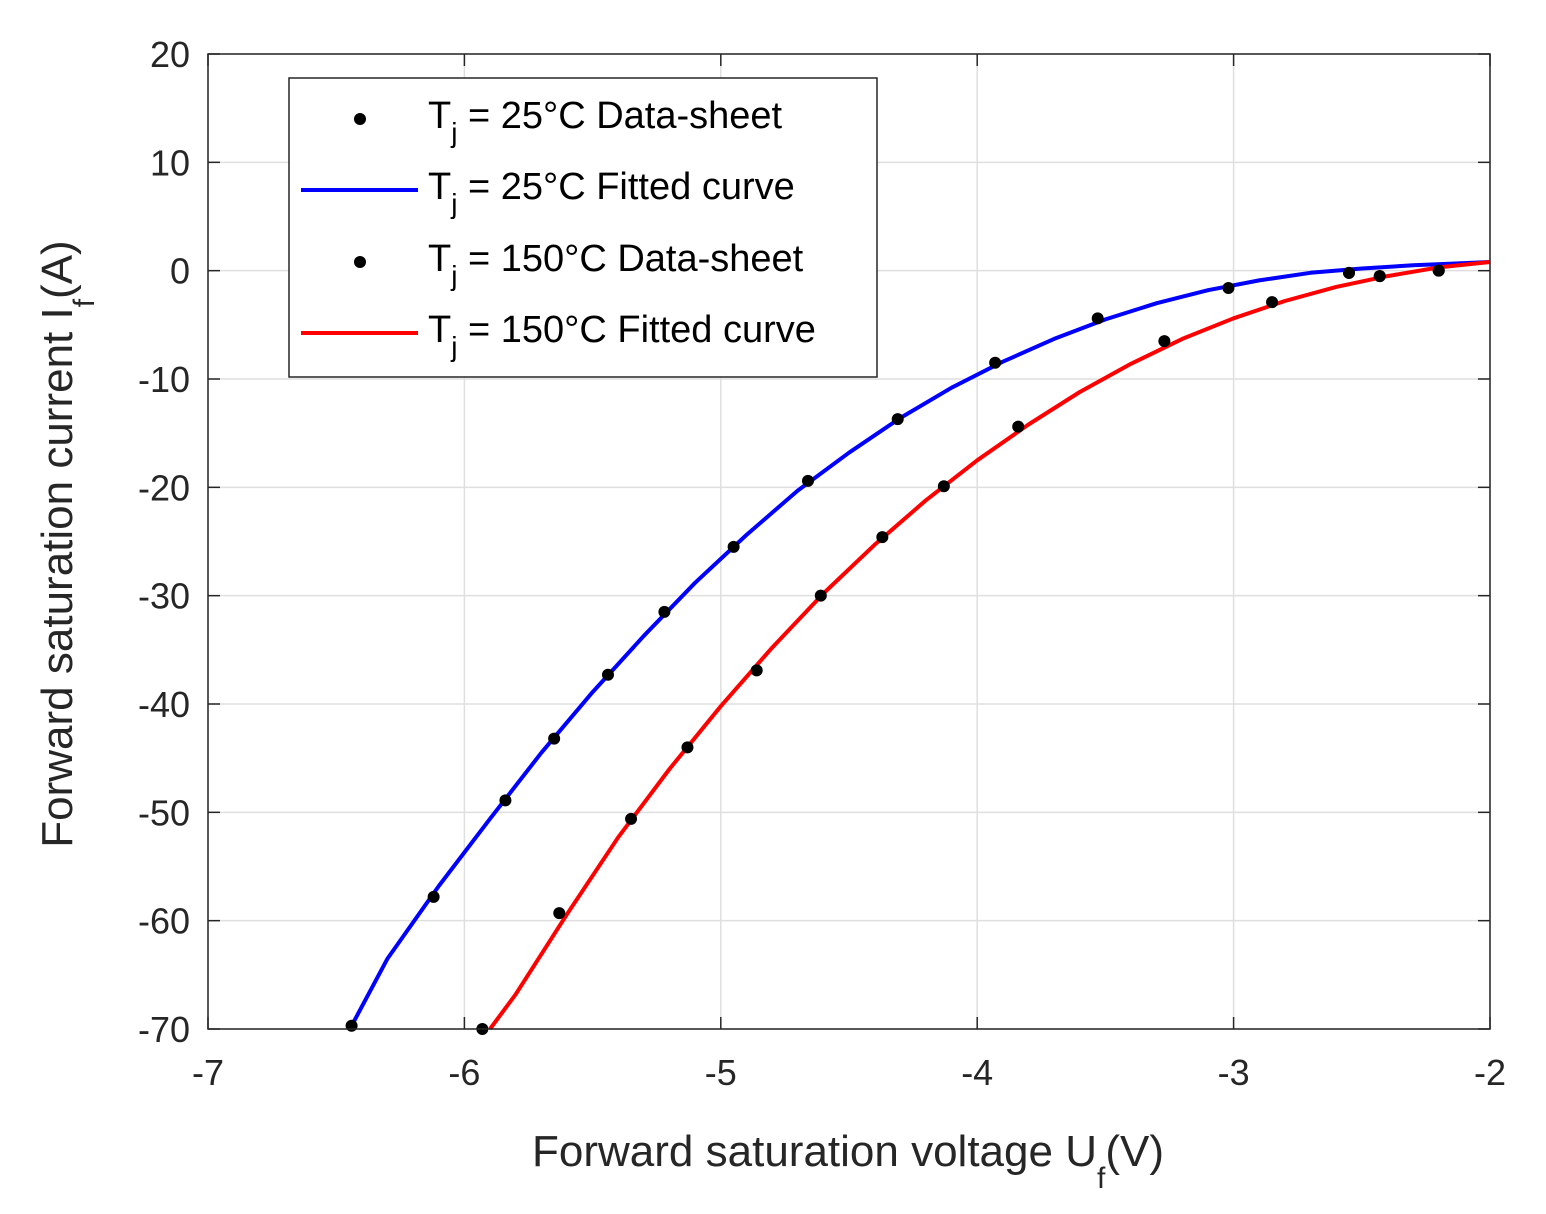  Describe the element at coordinates (1490, 1072) in the screenshot. I see `x-tick-label: -2` at that location.